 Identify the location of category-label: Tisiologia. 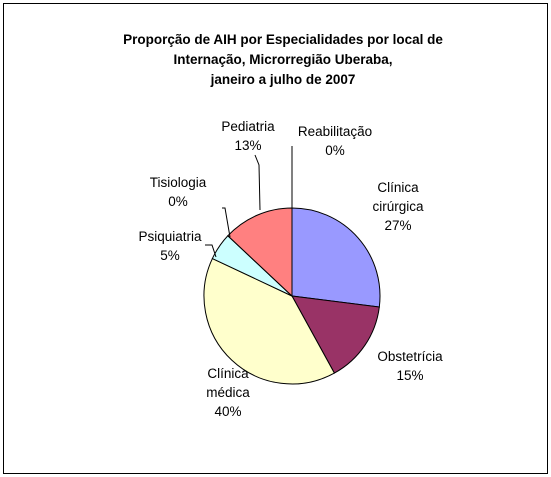
(178, 182).